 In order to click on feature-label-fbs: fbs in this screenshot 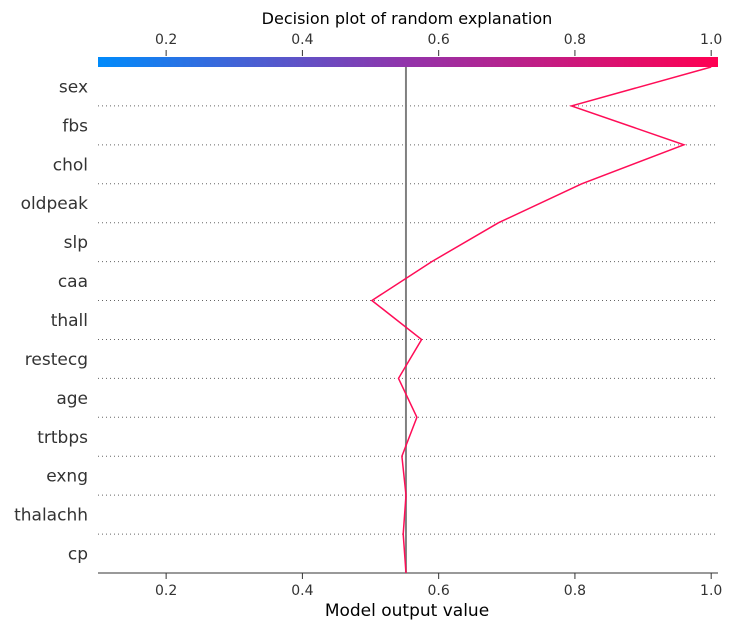, I will do `click(75, 126)`.